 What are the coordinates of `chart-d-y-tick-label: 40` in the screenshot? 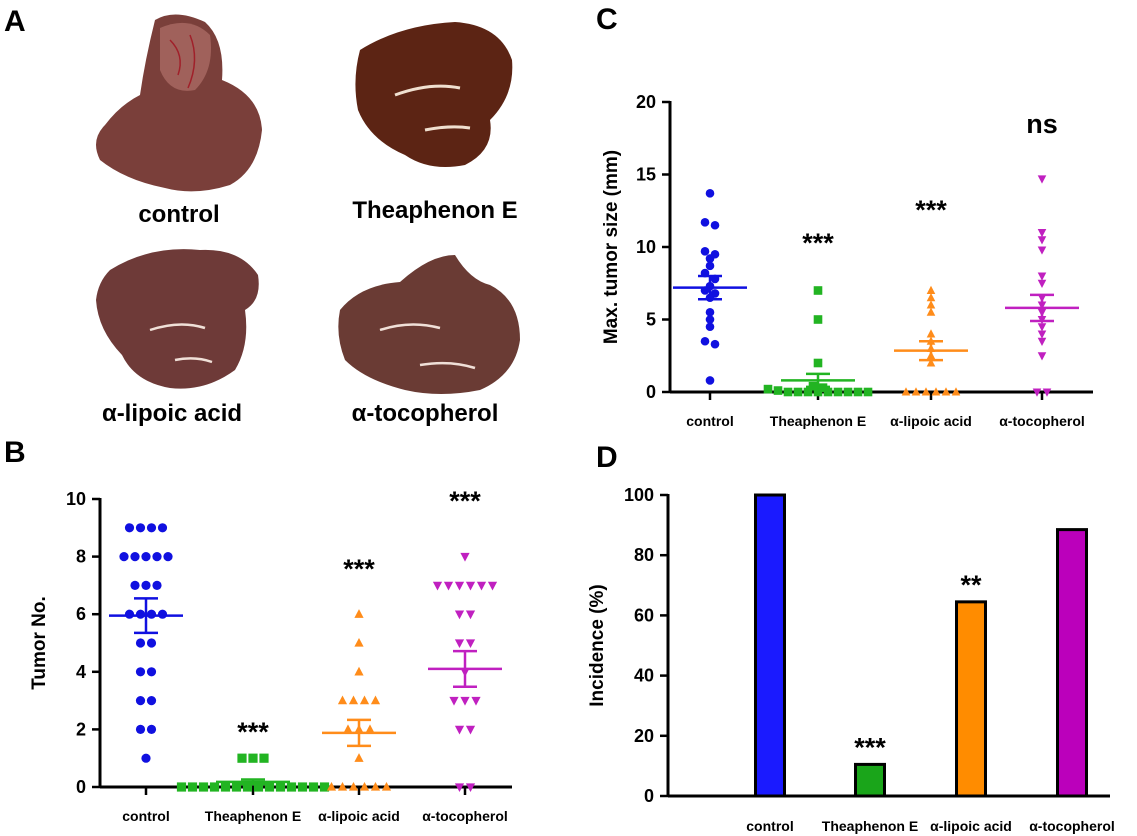 It's located at (644, 676).